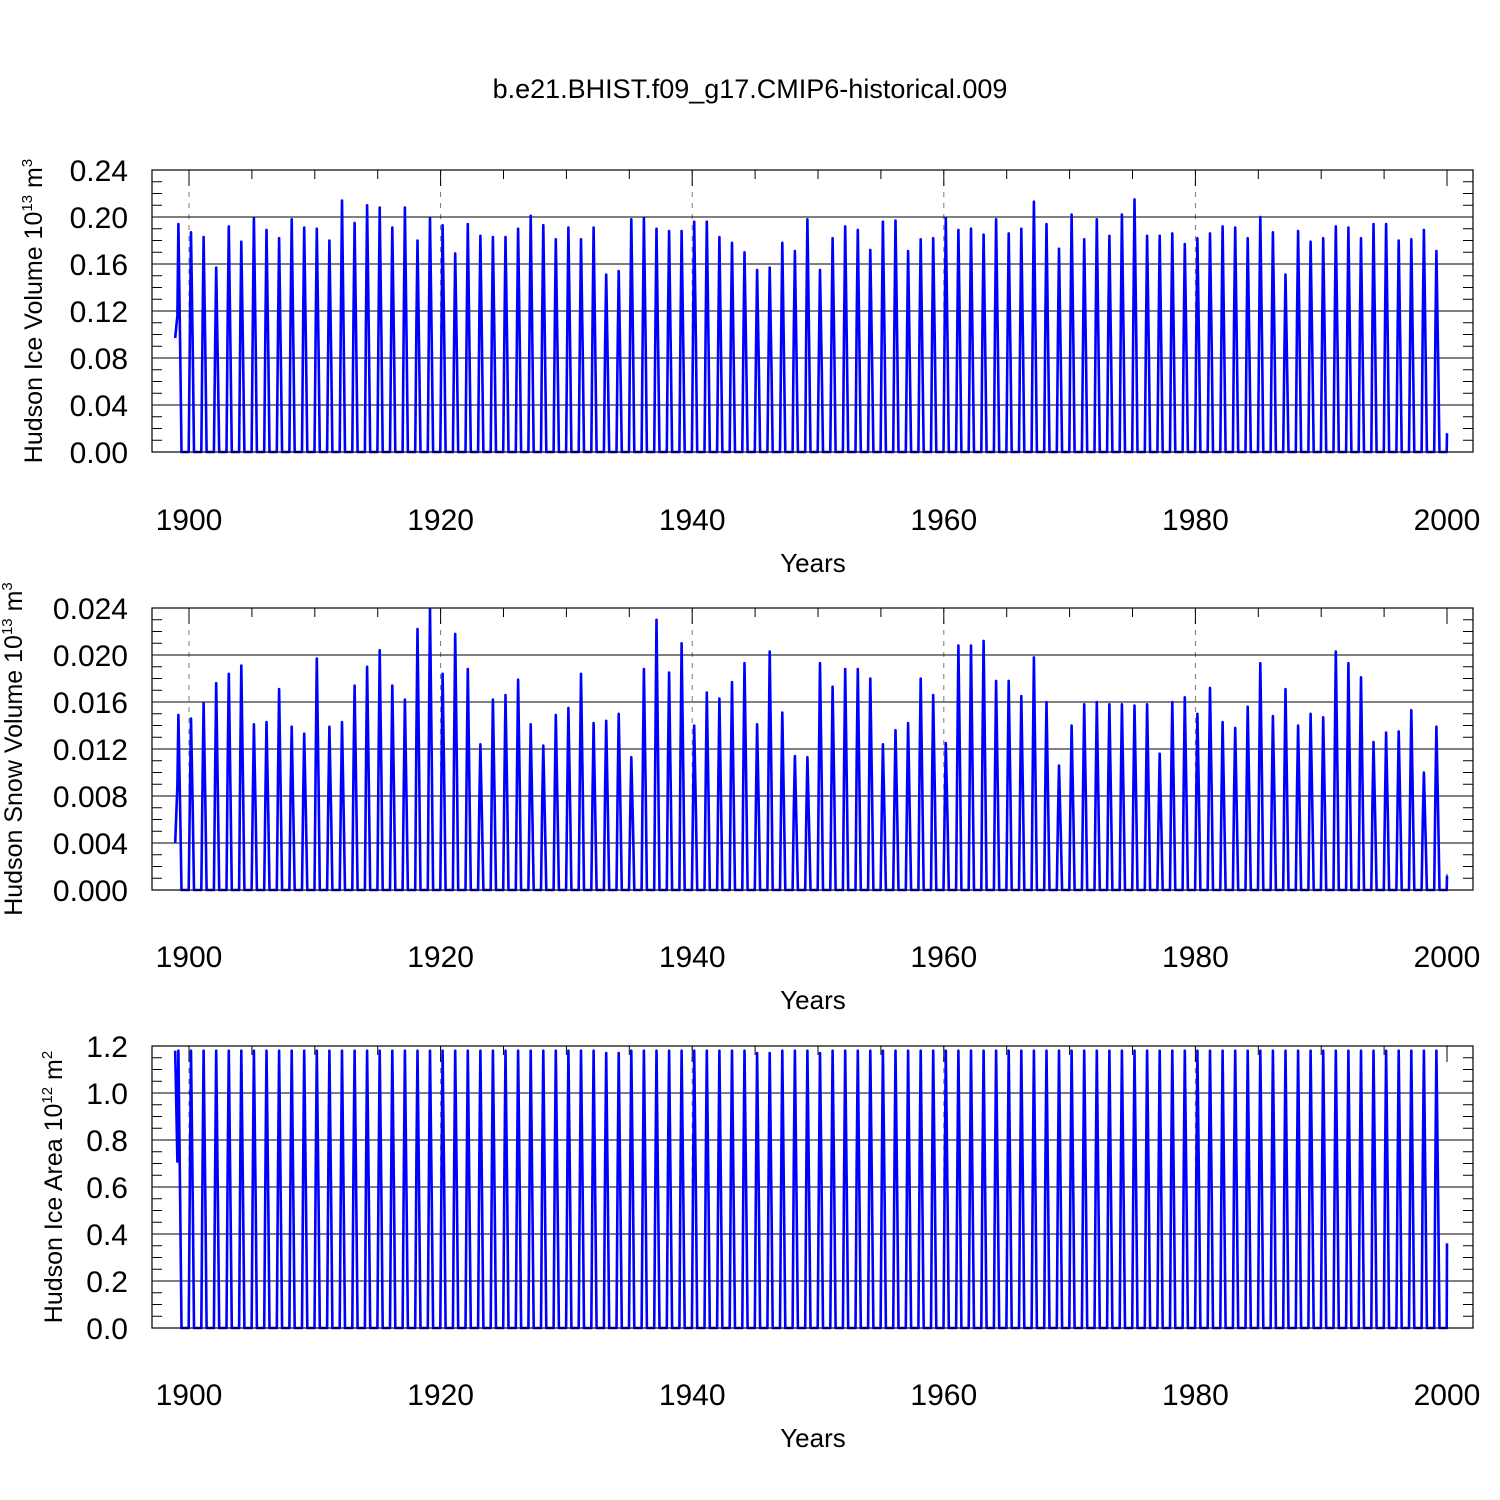 This screenshot has width=1500, height=1500. What do you see at coordinates (107, 1282) in the screenshot?
I see `ytick-label: 0.2` at bounding box center [107, 1282].